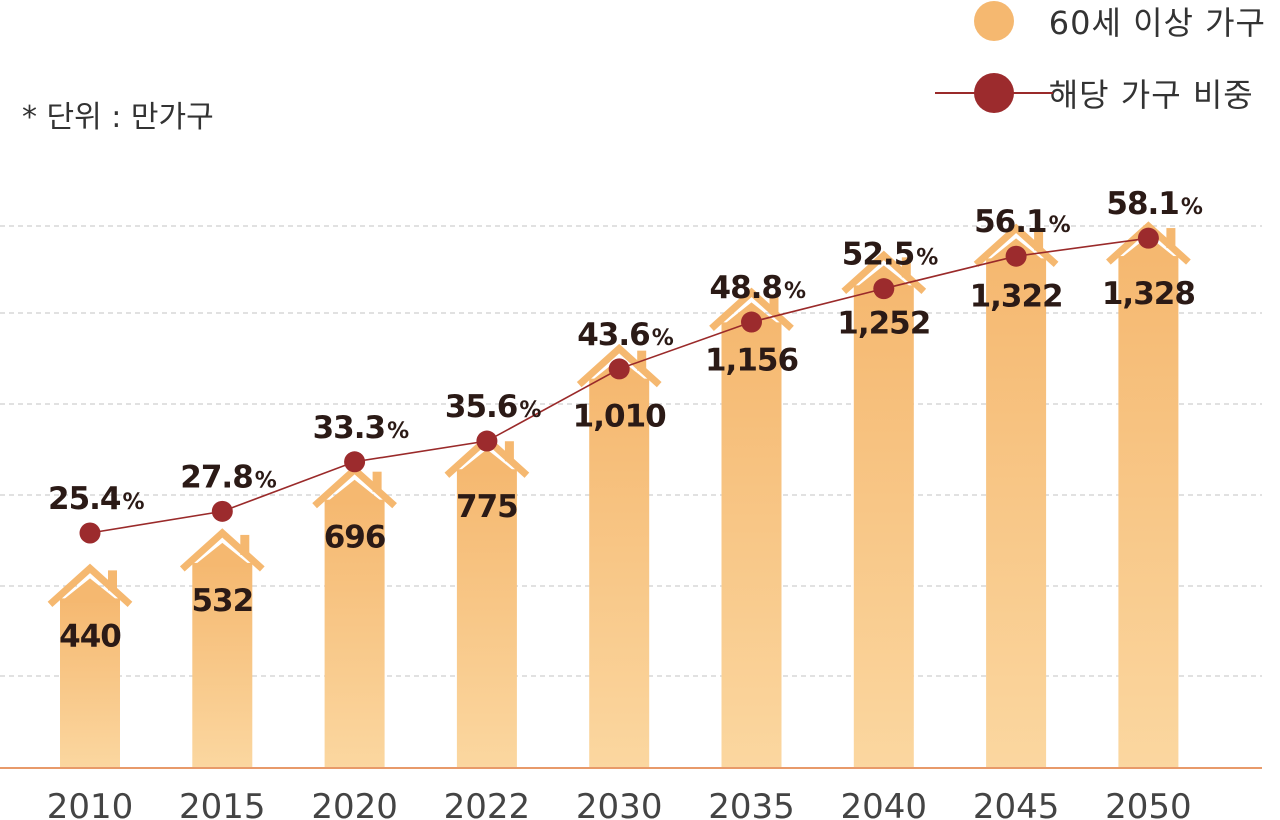  I want to click on legend-bar-circle, so click(993, 21).